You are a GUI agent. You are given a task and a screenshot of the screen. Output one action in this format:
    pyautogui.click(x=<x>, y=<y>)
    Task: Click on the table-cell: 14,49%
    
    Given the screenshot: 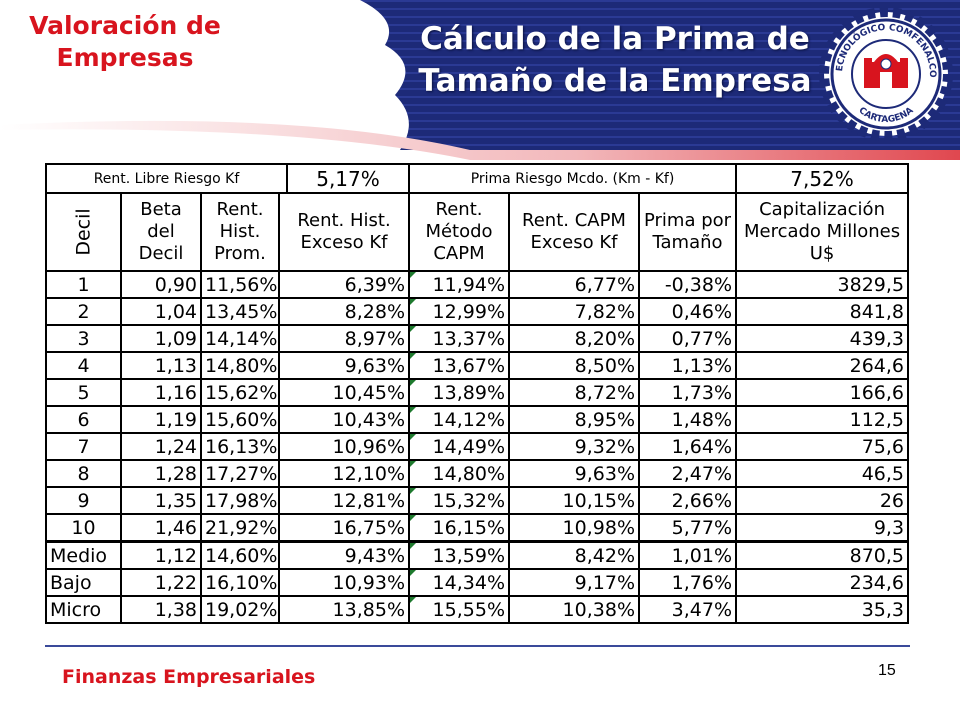 What is the action you would take?
    pyautogui.click(x=459, y=446)
    